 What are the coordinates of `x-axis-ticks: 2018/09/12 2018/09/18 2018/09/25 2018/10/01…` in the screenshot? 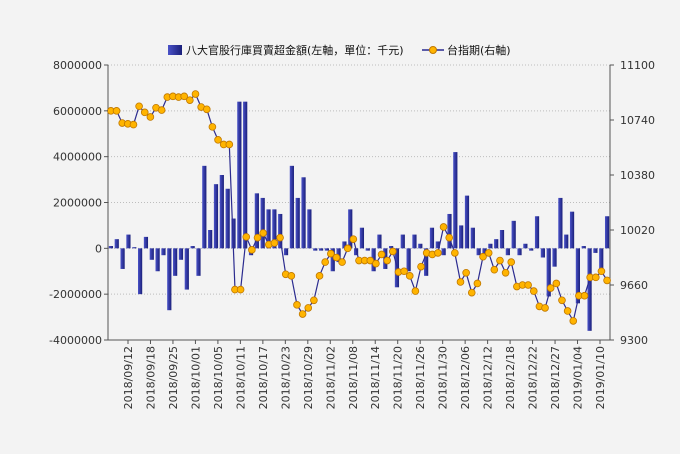 It's located at (364, 374).